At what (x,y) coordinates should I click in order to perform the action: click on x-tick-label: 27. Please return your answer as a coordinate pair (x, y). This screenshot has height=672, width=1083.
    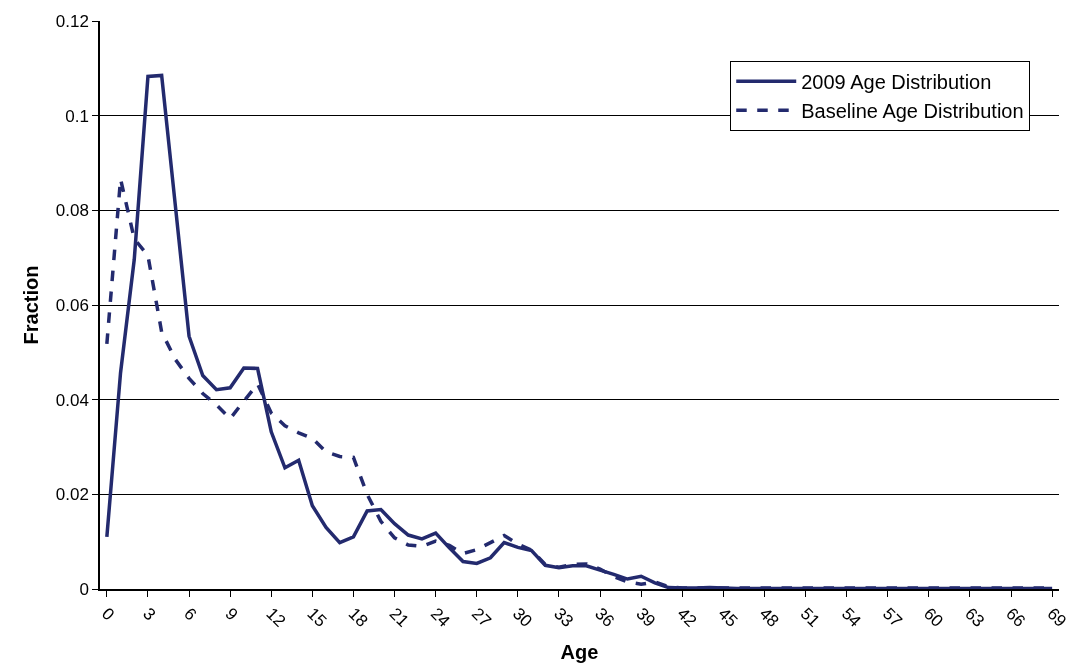
    Looking at the image, I should click on (481, 617).